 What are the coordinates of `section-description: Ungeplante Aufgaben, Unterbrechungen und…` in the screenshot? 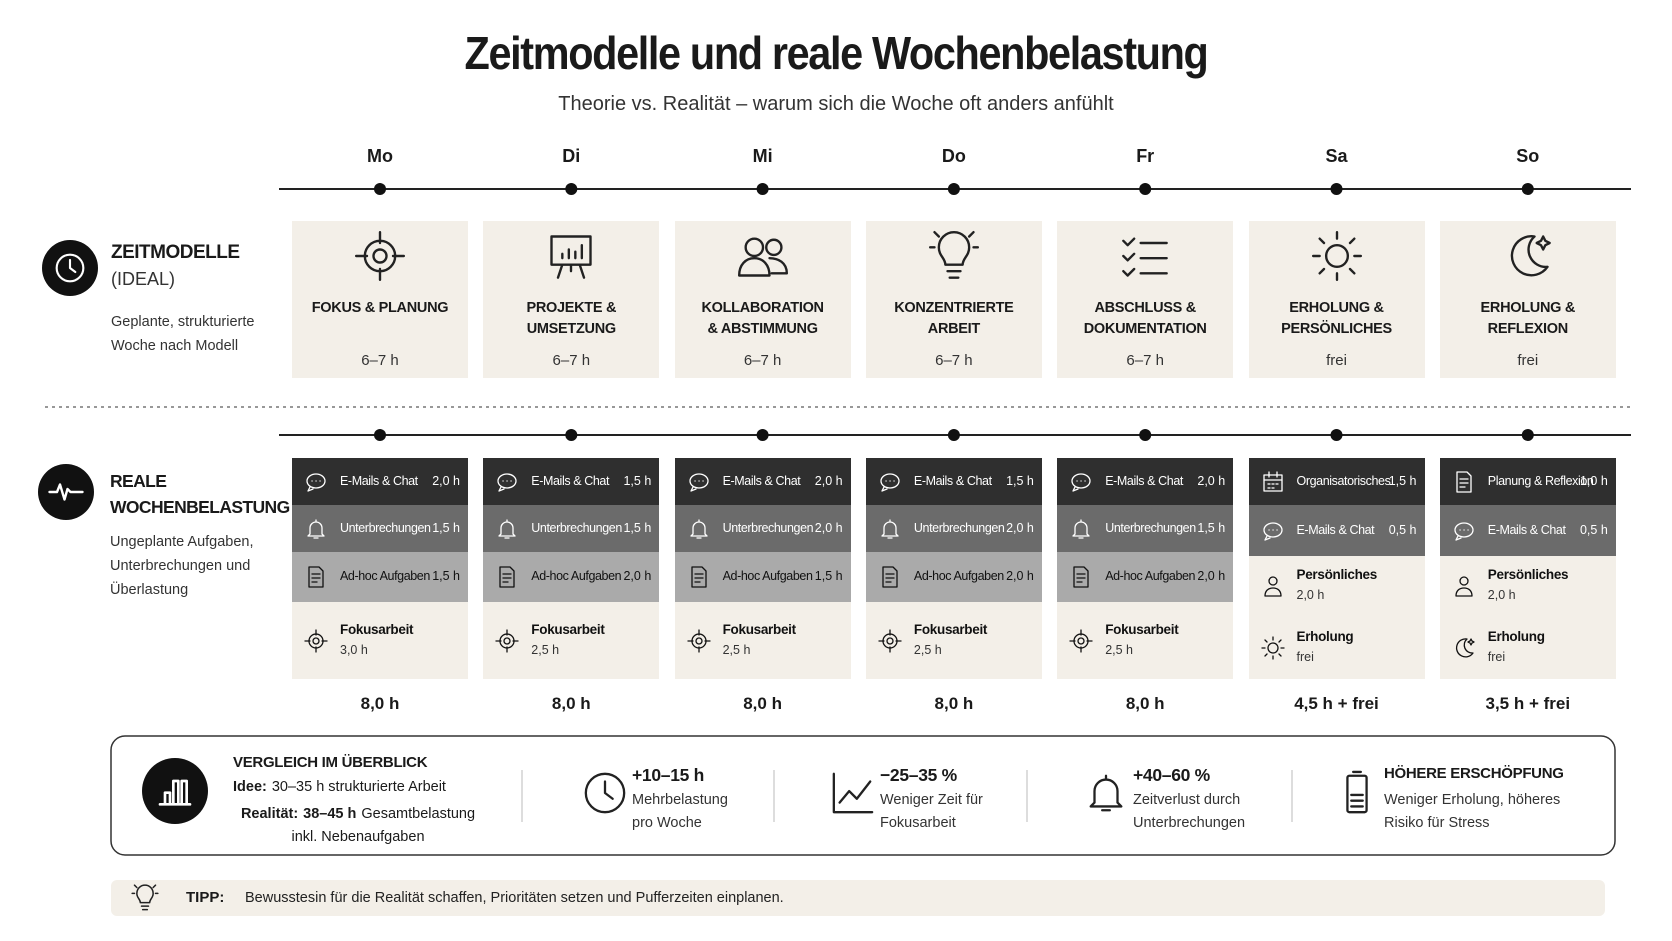 It's located at (182, 566).